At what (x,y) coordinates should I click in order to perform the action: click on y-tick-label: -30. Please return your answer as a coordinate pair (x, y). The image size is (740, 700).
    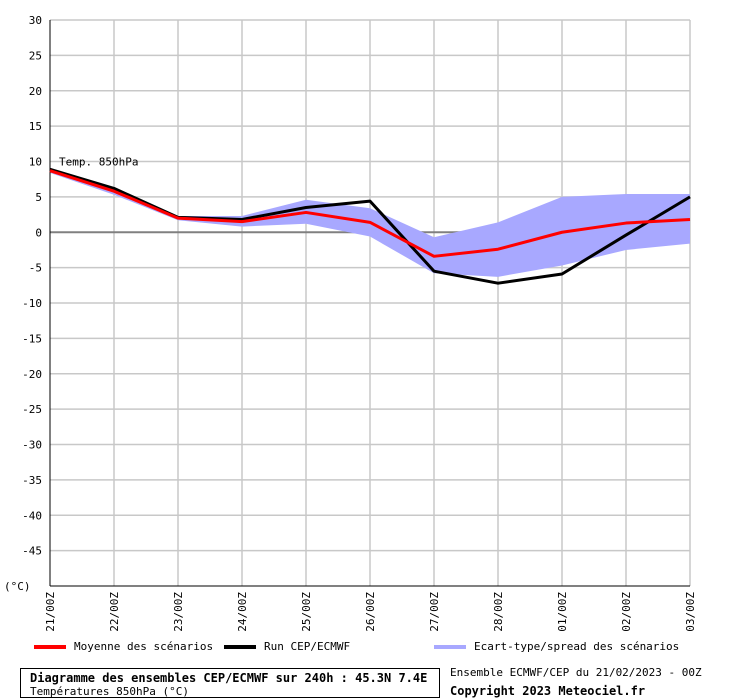
    Looking at the image, I should click on (32, 445).